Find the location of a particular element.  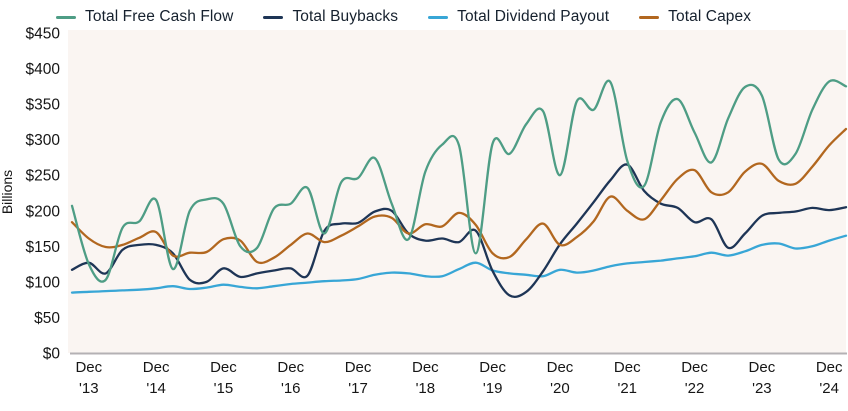

legend-label-free-cash-flow: Total Free Cash Flow is located at coordinates (159, 16).